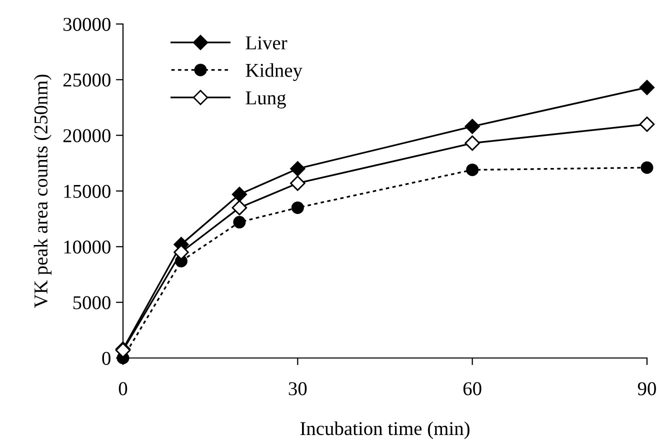 Image resolution: width=657 pixels, height=444 pixels. Describe the element at coordinates (43, 191) in the screenshot. I see `y-axis-title: VK peak area counts (250nm)` at that location.